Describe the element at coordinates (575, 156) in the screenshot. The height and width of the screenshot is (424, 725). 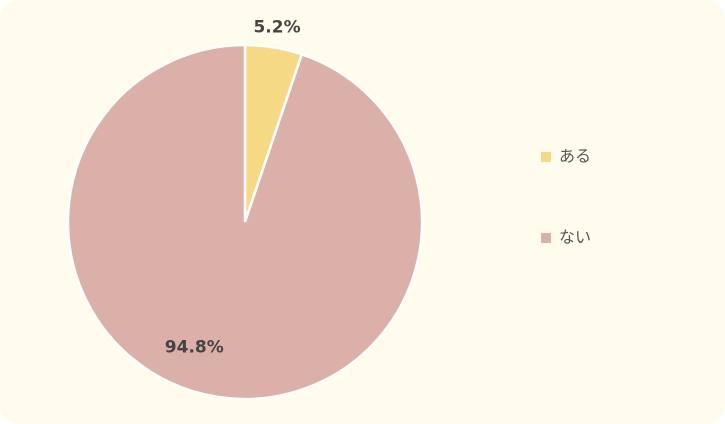
I see `legend-label: ある` at that location.